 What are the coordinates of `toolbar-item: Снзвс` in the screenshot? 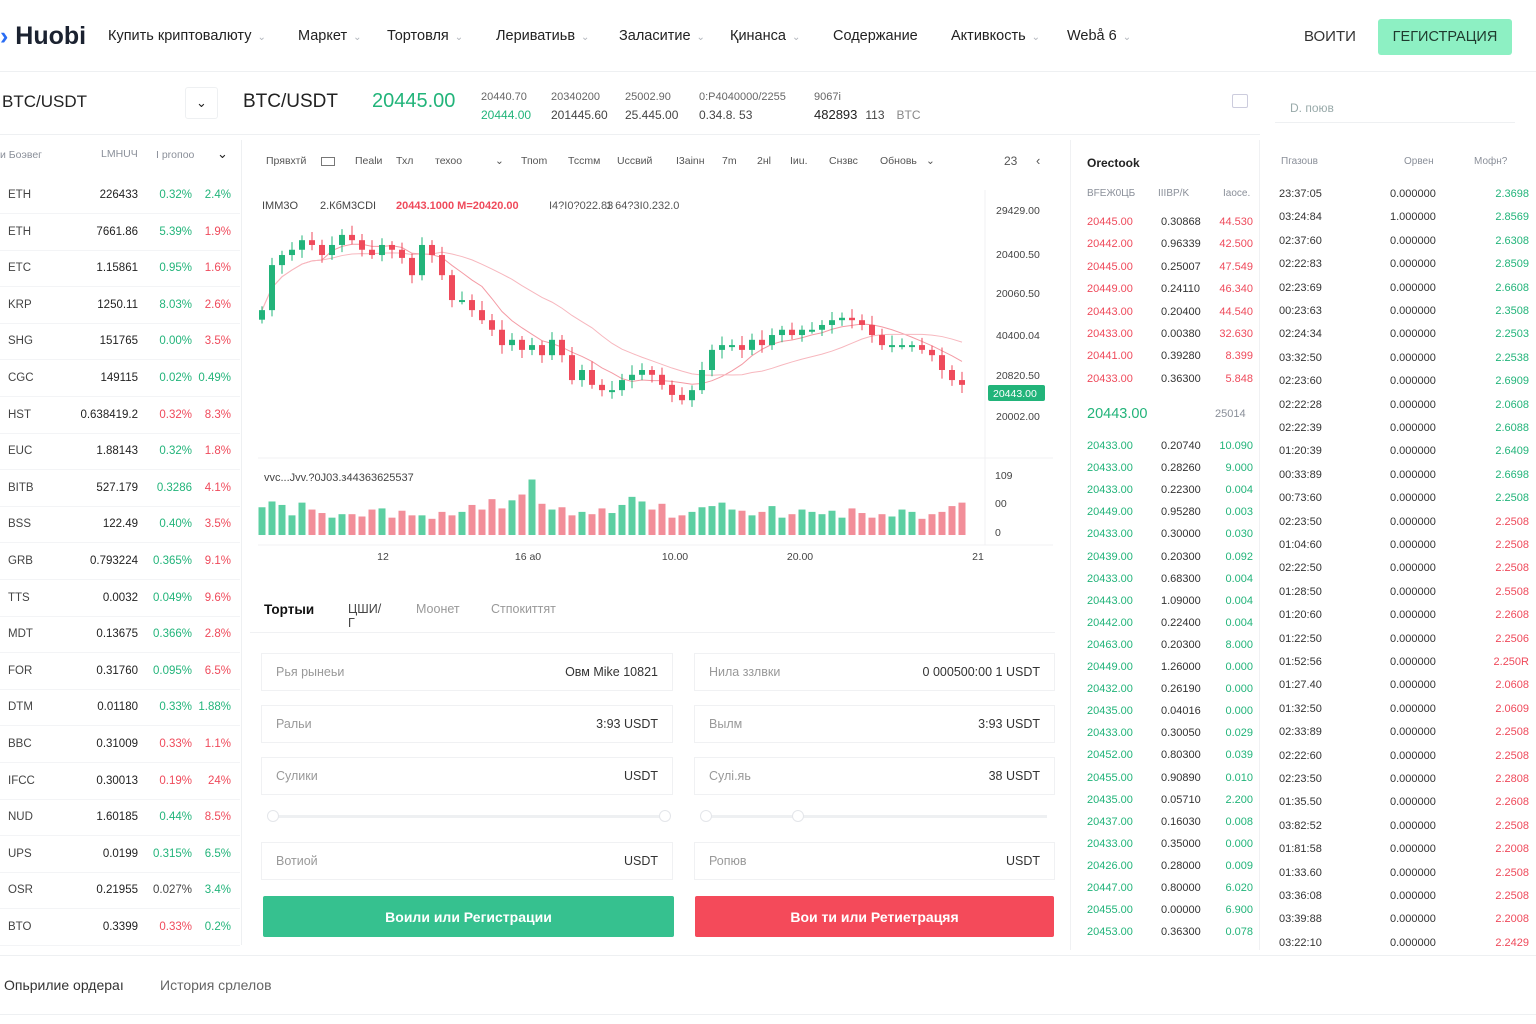 It's located at (843, 161).